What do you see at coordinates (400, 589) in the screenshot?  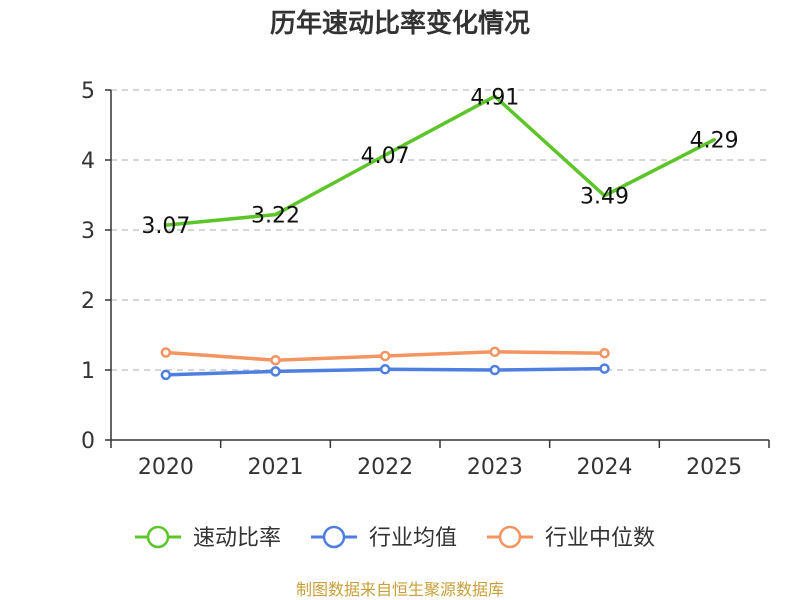 I see `source-footer: 制图数据来自恒生聚源数据库` at bounding box center [400, 589].